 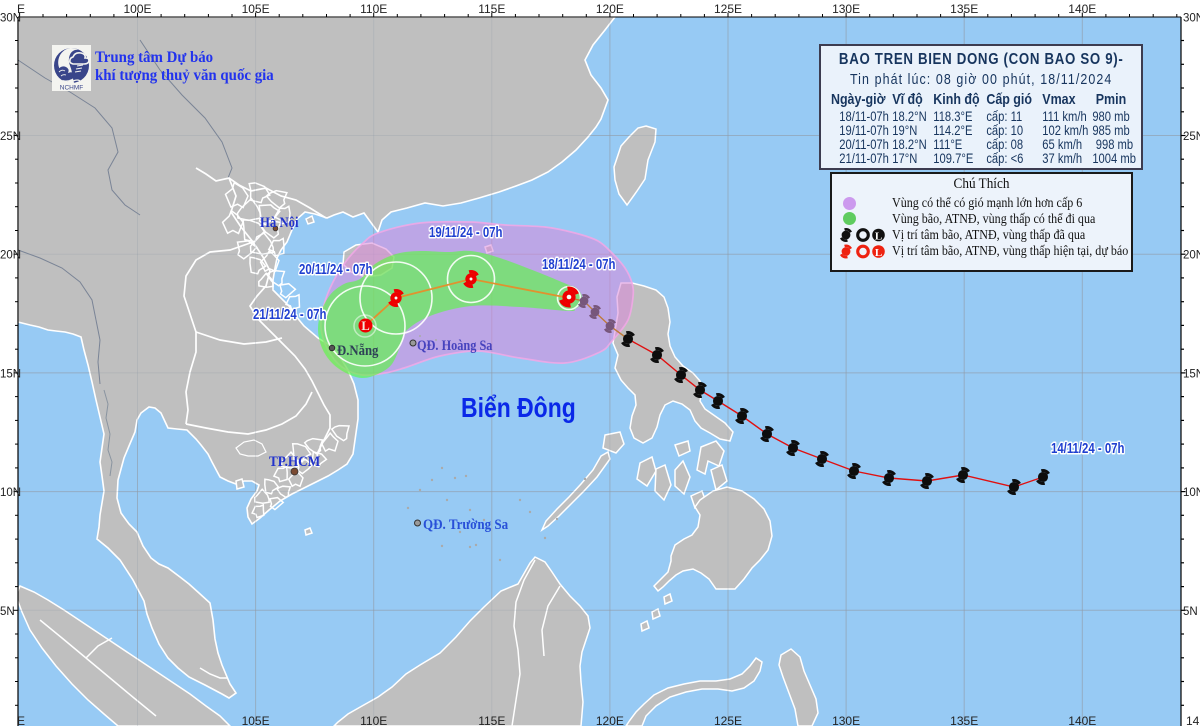 I want to click on svg-text: NCHMF, so click(x=71, y=88).